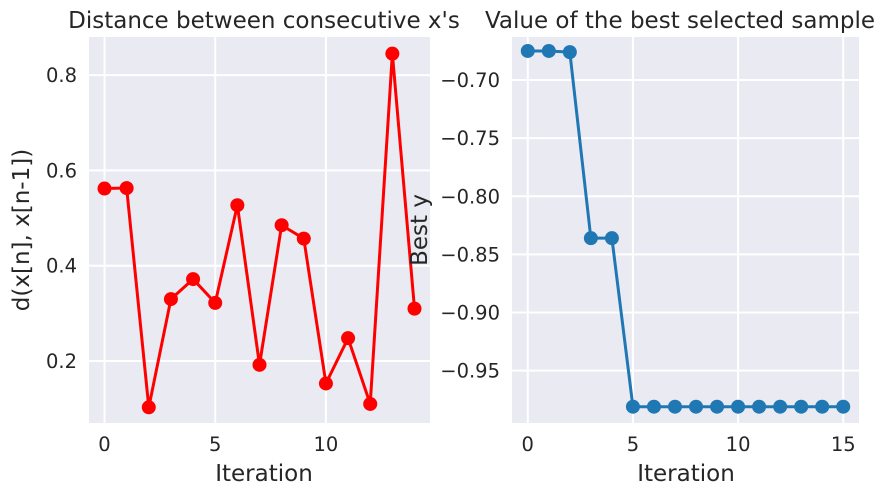 Image resolution: width=883 pixels, height=497 pixels. What do you see at coordinates (326, 444) in the screenshot?
I see `x-tick-label-distance: 10` at bounding box center [326, 444].